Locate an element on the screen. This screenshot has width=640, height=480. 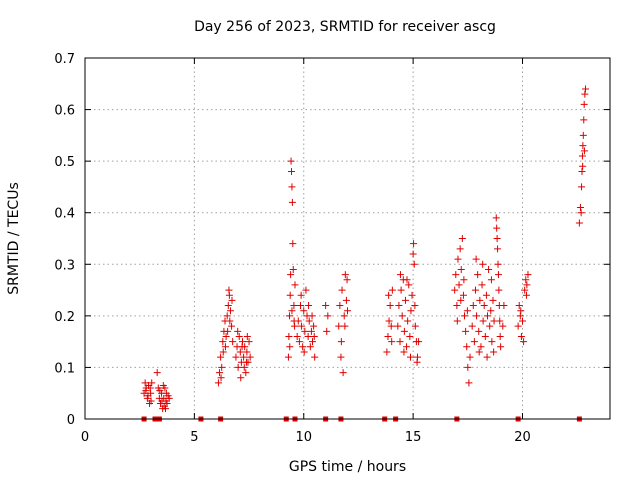
y-tick-label: 0.5 is located at coordinates (64, 162).